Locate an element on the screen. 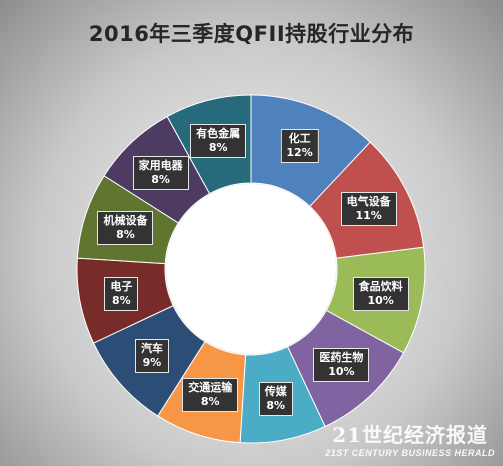 The image size is (503, 466). slice-label-2: 电气设备 11% is located at coordinates (368, 209).